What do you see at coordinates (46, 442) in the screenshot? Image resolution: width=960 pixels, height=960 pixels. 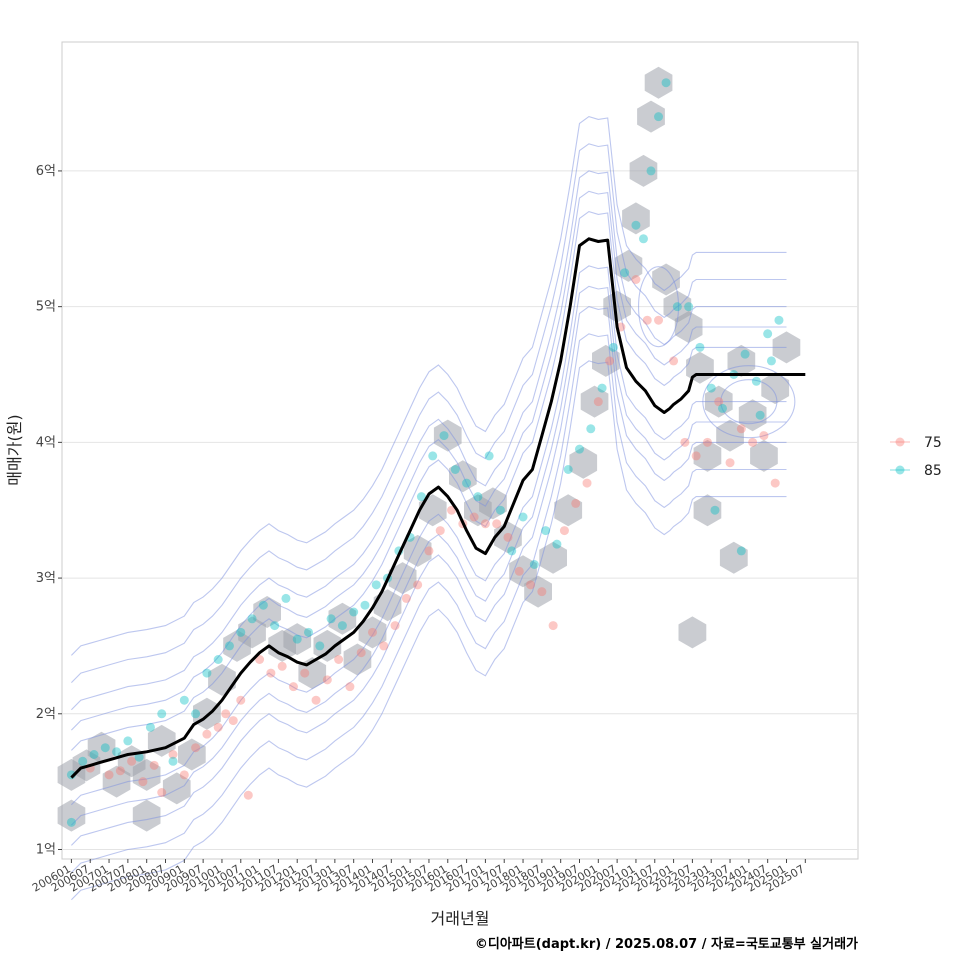 I see `y-tick-label: 4억` at bounding box center [46, 442].